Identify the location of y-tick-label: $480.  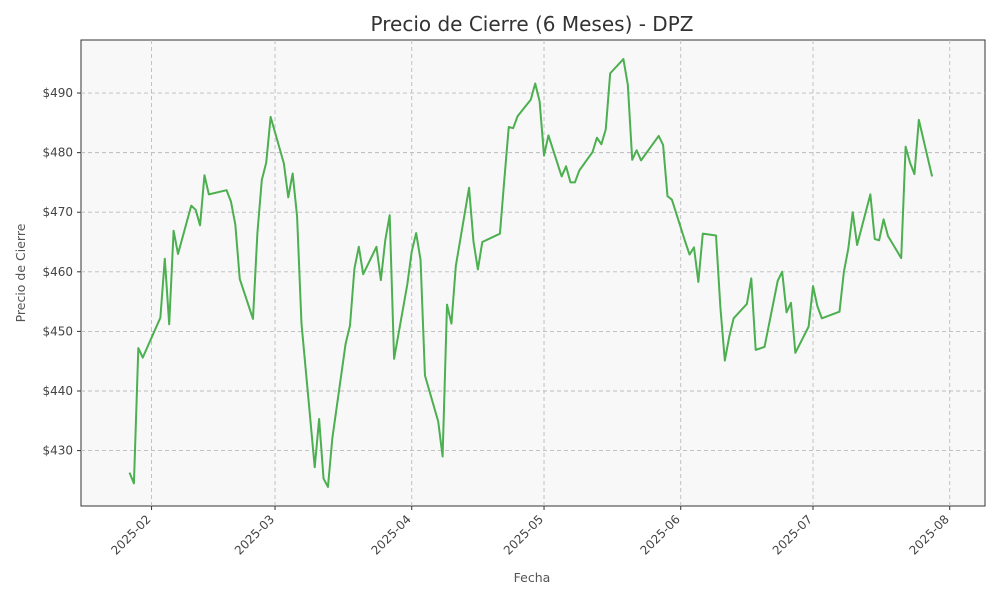
(57, 153).